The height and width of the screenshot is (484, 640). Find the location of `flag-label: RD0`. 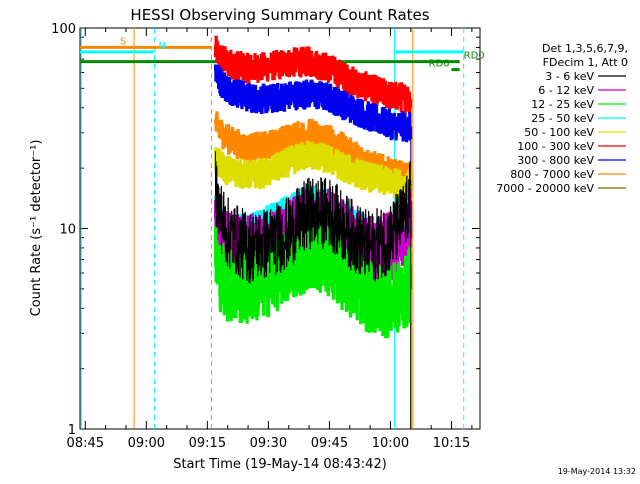

flag-label: RD0 is located at coordinates (474, 56).